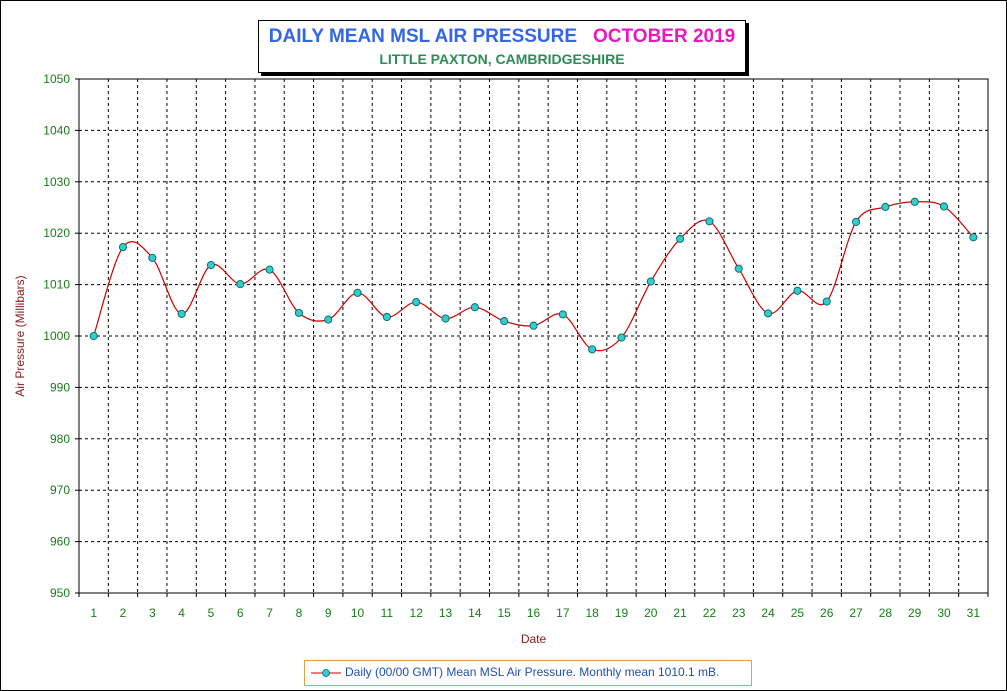  Describe the element at coordinates (56, 130) in the screenshot. I see `y-tick-label: 1040` at that location.